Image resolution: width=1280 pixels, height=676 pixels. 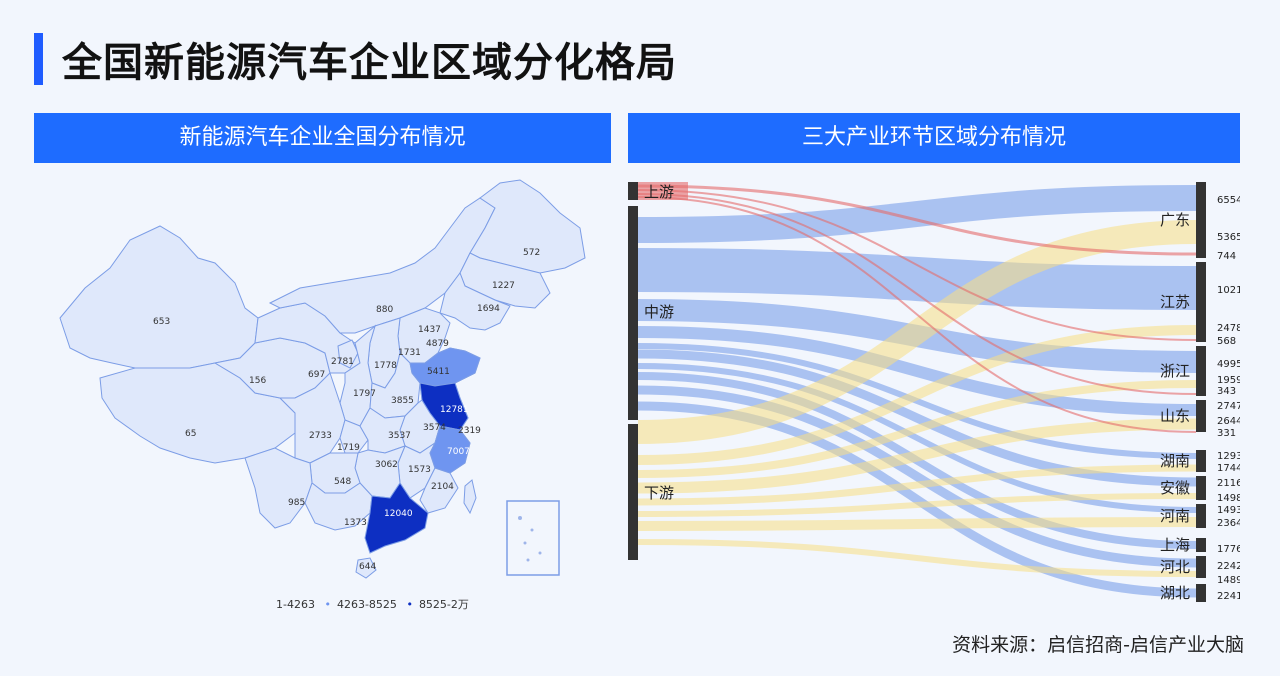 I want to click on value-fujian: 2104, so click(x=442, y=487).